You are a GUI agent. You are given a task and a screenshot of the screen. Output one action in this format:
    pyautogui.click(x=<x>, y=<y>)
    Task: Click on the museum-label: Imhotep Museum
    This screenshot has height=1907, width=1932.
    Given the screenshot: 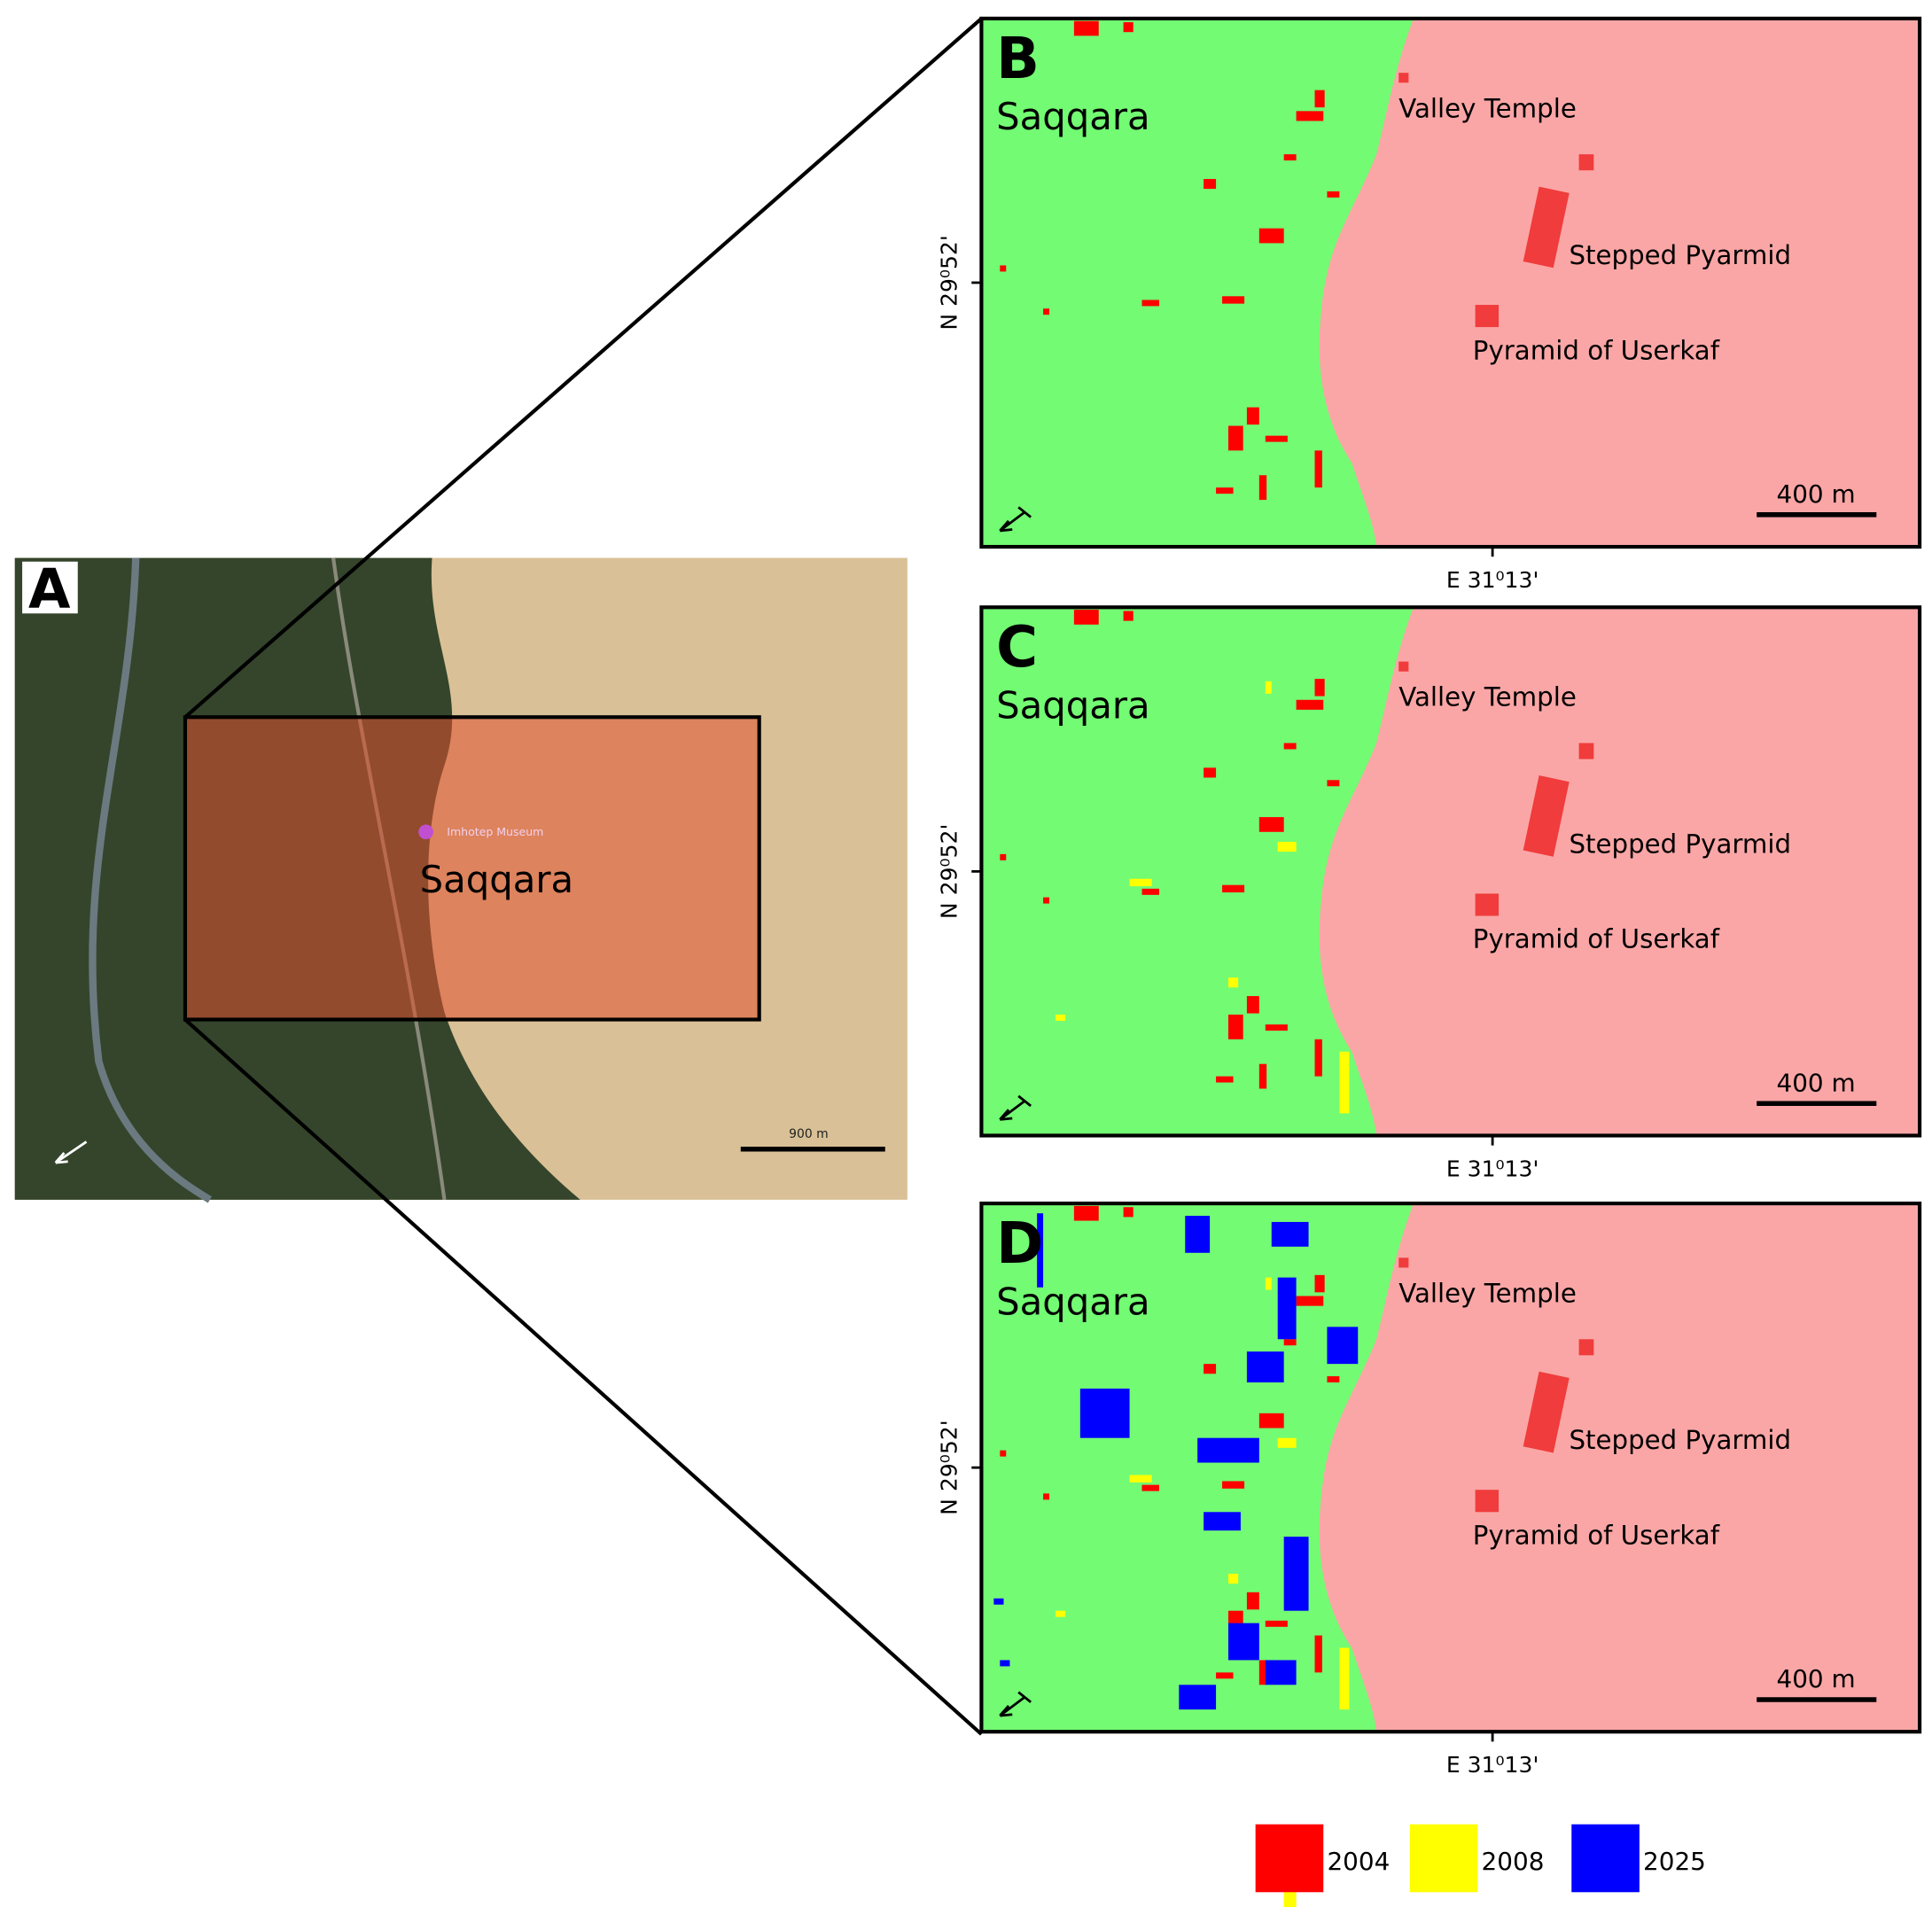 What is the action you would take?
    pyautogui.click(x=495, y=831)
    